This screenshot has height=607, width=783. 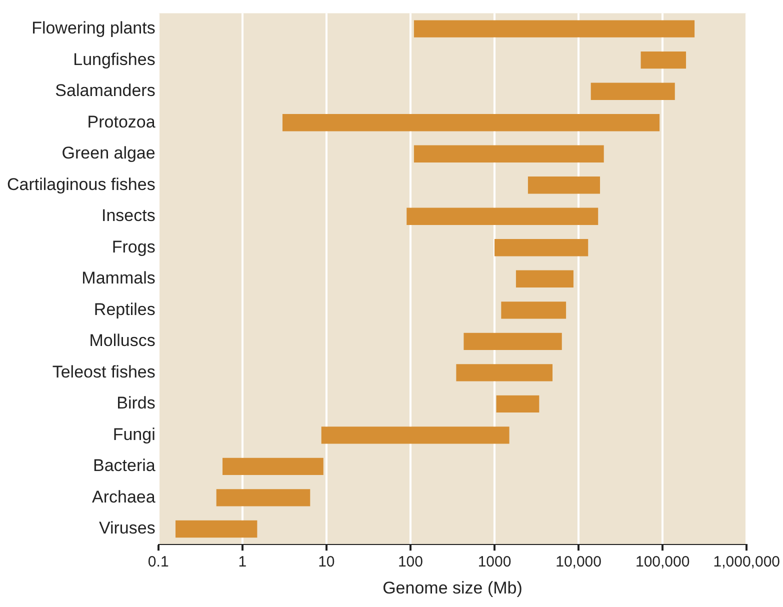 What do you see at coordinates (125, 309) in the screenshot?
I see `y-tick-label: Reptiles` at bounding box center [125, 309].